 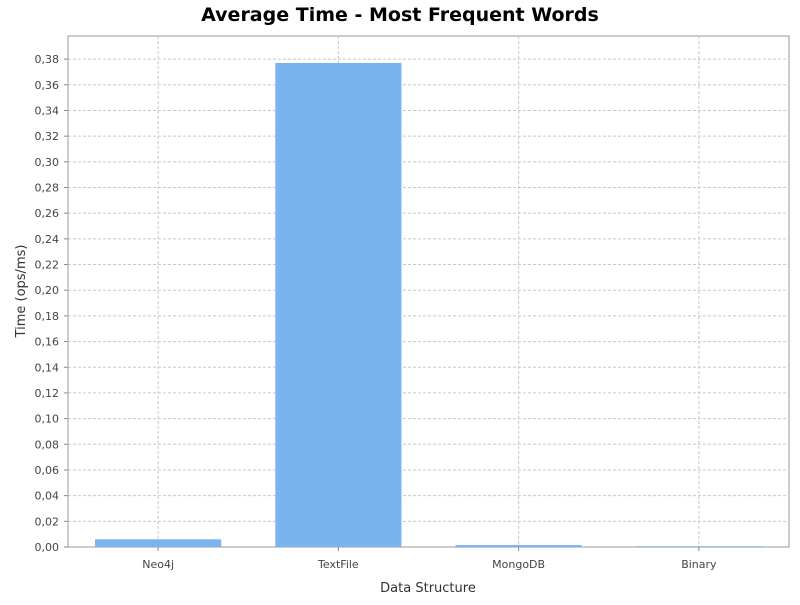 I want to click on x-tick-label: MongoDB, so click(x=518, y=564).